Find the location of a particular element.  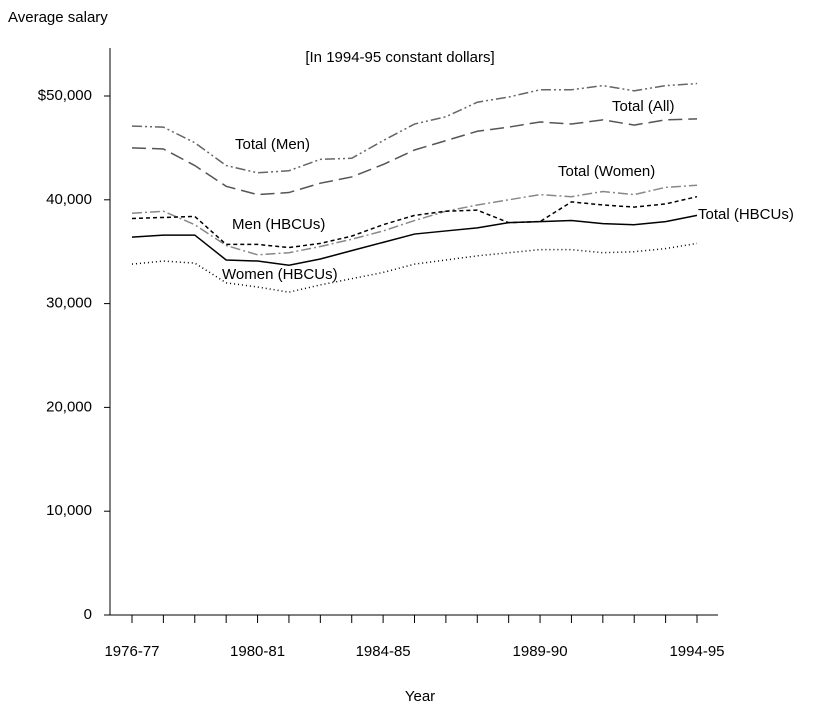

series-label: Total (All) is located at coordinates (643, 106).